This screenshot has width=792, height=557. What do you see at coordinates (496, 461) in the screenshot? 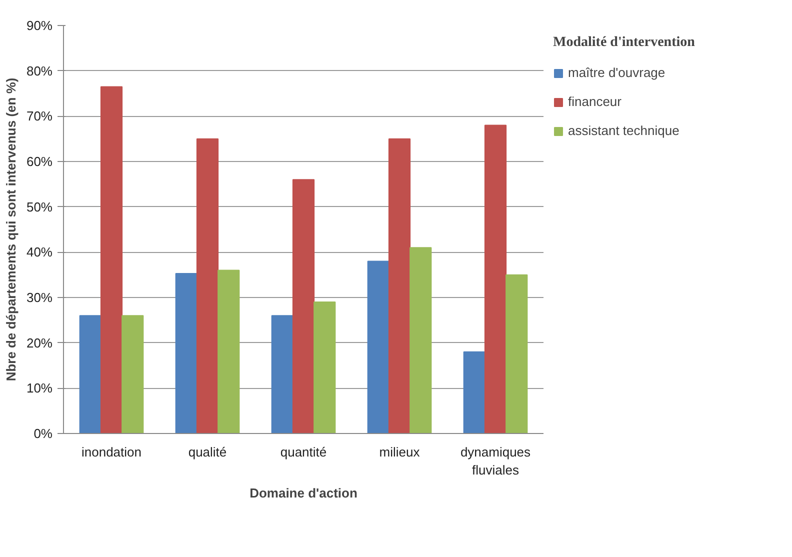
I see `x-tick-label: dynamiques fluviales` at bounding box center [496, 461].